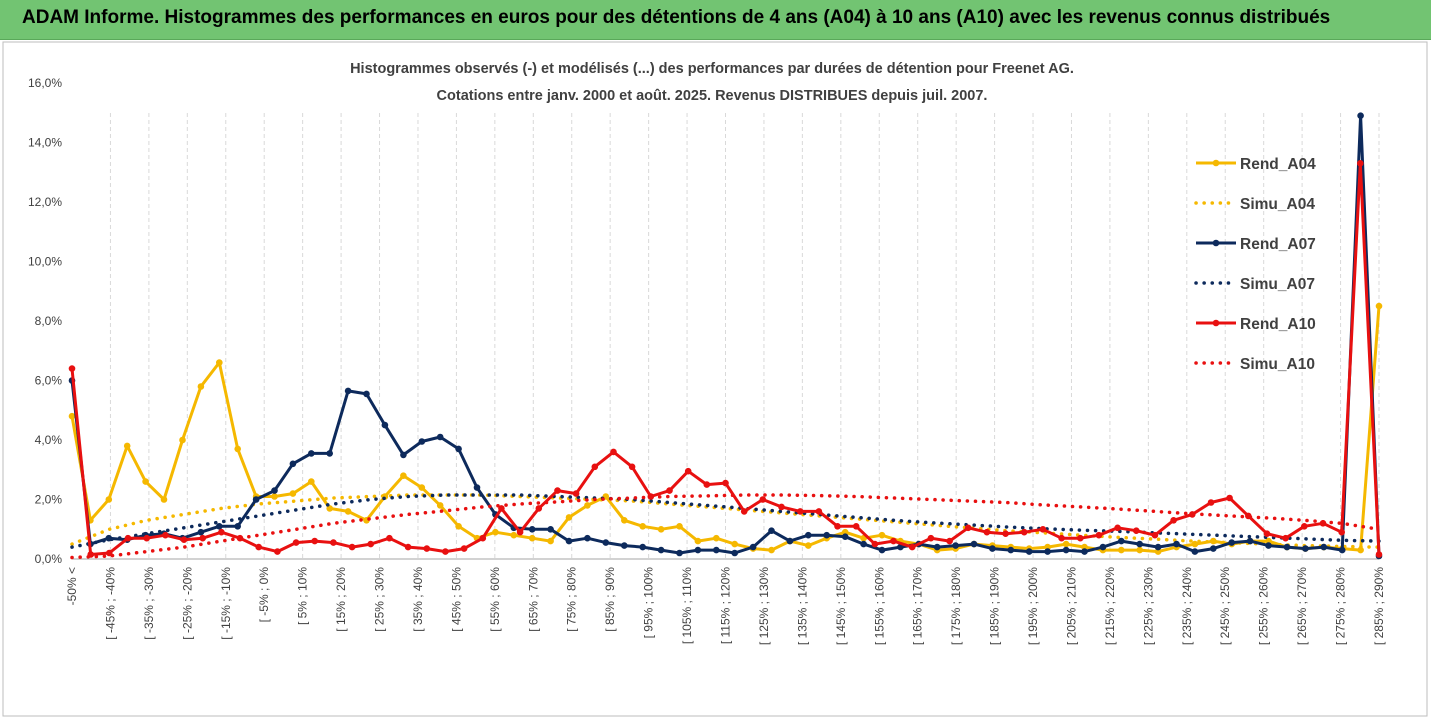 The width and height of the screenshot is (1431, 719). What do you see at coordinates (572, 599) in the screenshot?
I see `x-tick-label: [ 75% ; 80%` at bounding box center [572, 599].